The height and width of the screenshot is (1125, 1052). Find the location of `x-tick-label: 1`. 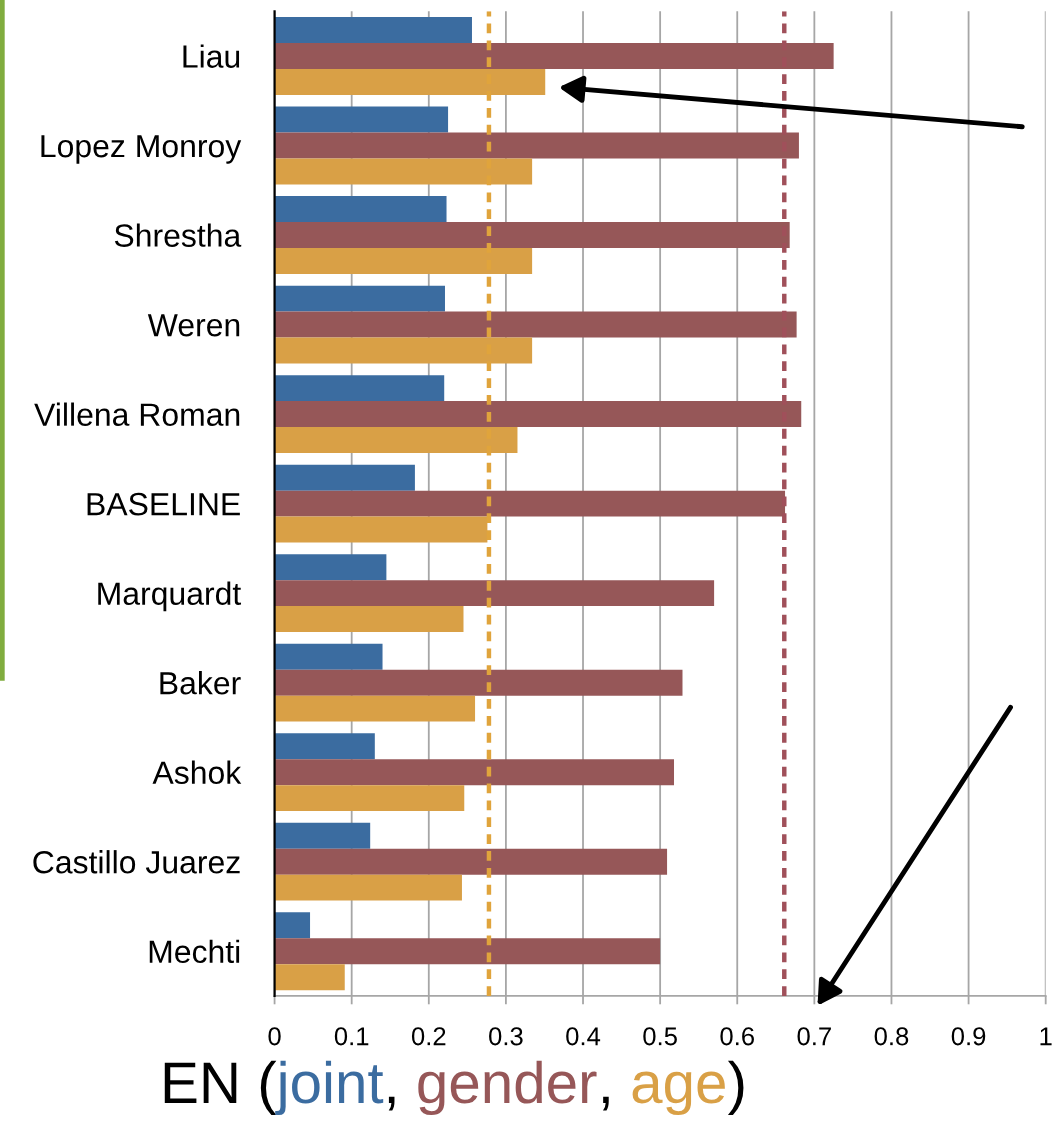

x-tick-label: 1 is located at coordinates (1046, 1036).